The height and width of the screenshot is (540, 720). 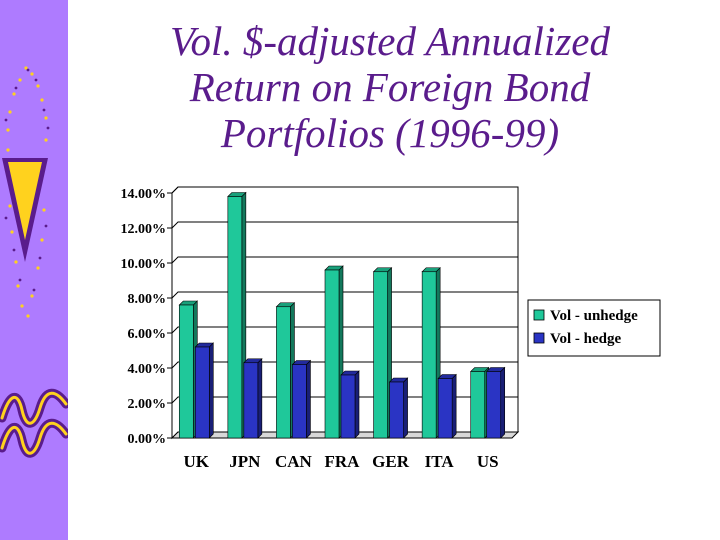 I want to click on y-tick-label: 2.00%, so click(x=147, y=404).